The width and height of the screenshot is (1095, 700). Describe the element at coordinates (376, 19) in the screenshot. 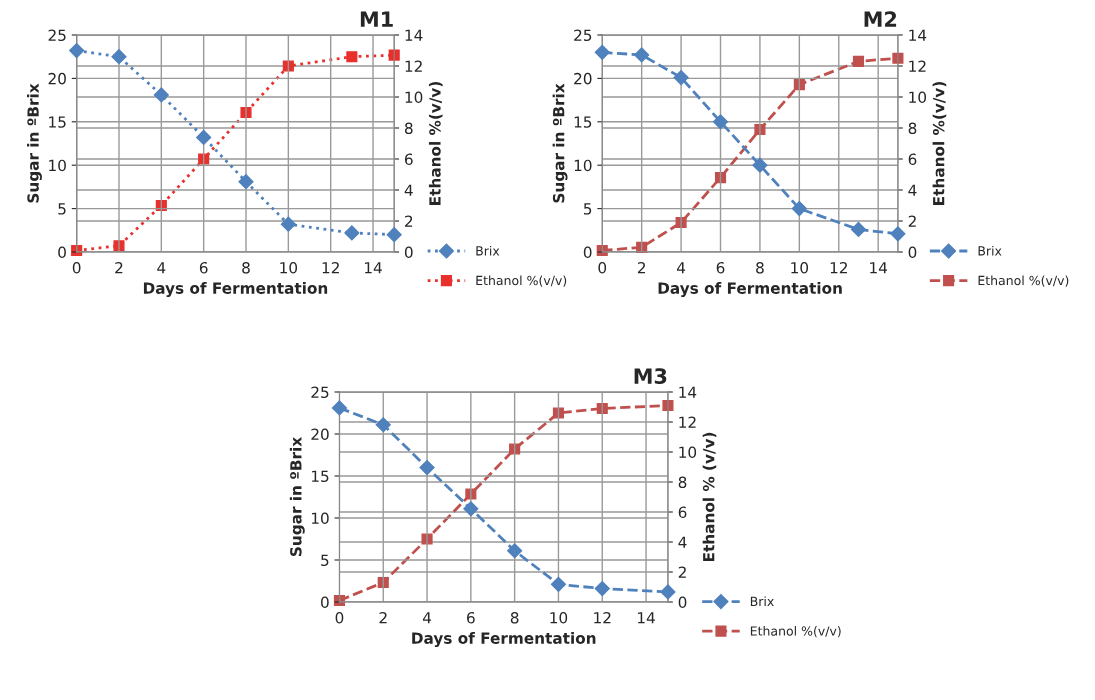

I see `chart-title: M1` at that location.